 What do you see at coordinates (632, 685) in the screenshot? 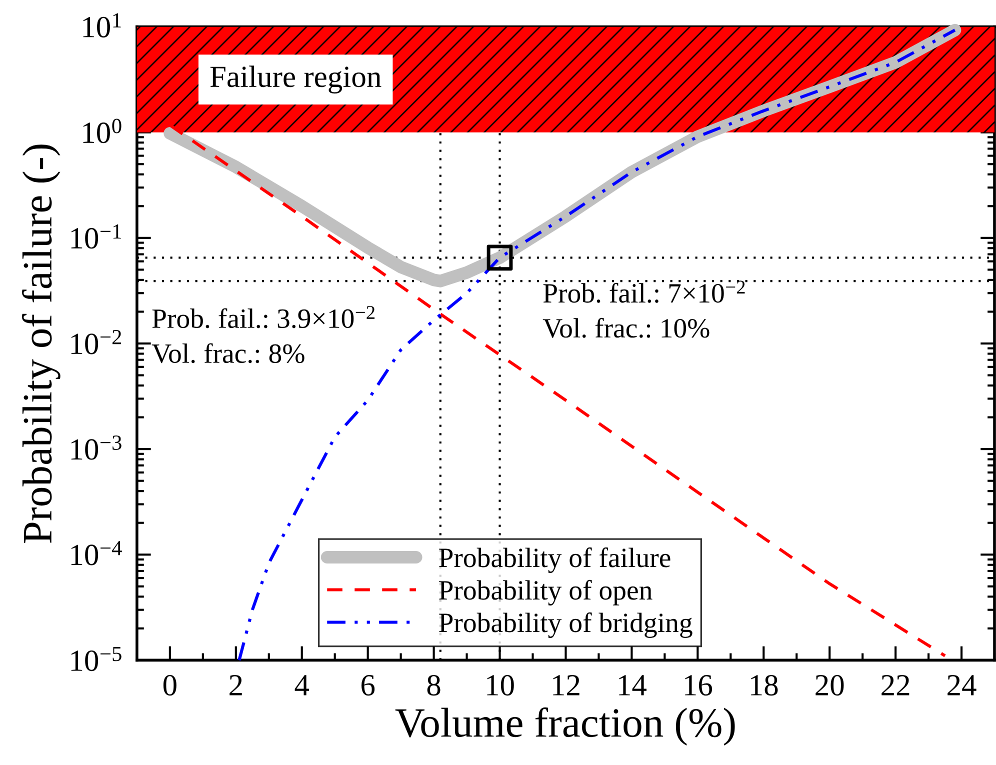
I see `x-tick-label: 14` at bounding box center [632, 685].